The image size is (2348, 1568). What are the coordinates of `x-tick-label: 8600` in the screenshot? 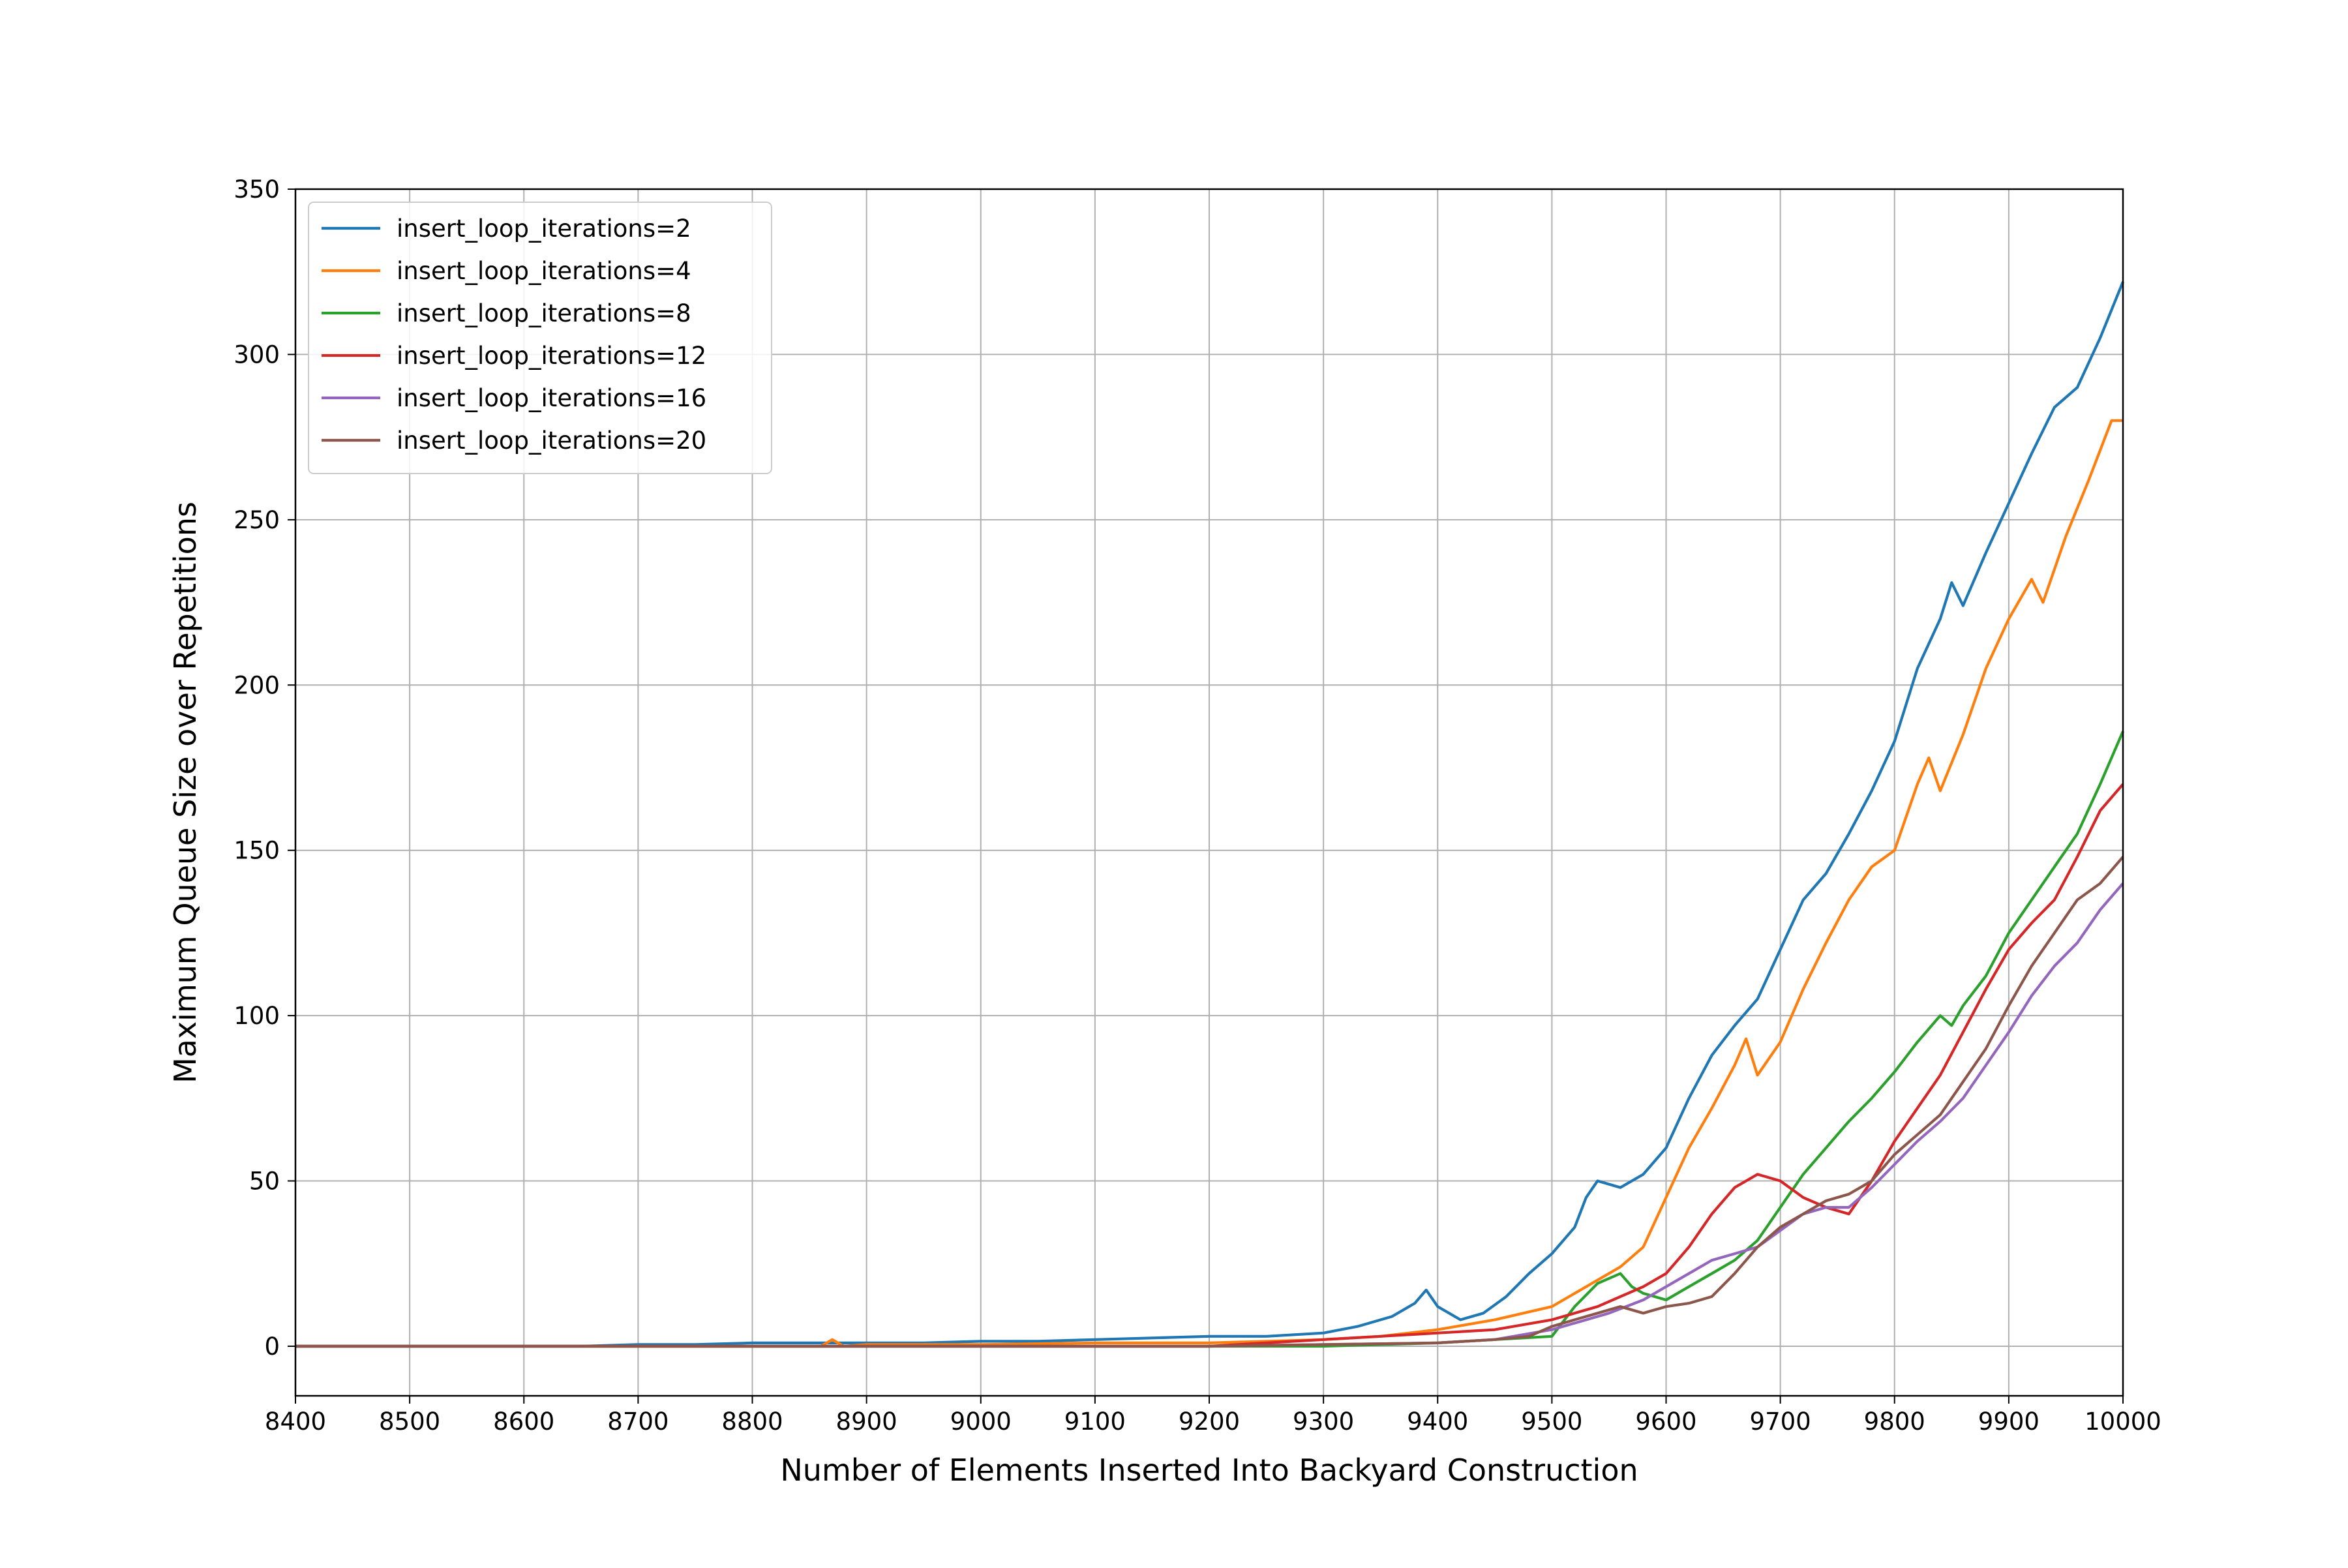 It's located at (524, 1422).